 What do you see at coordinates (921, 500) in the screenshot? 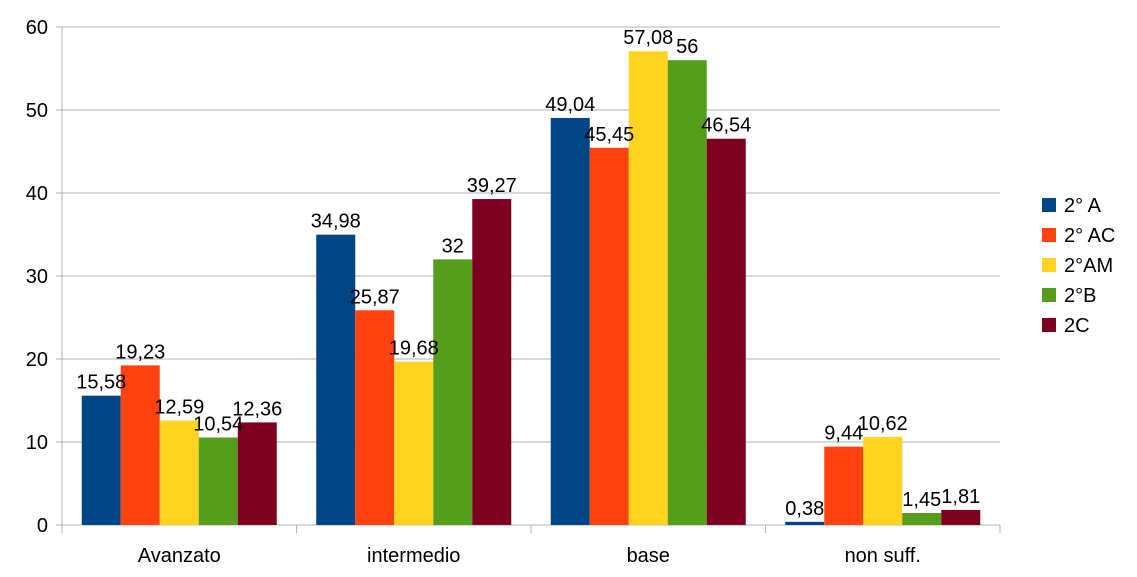
I see `data-label: 1,45` at bounding box center [921, 500].